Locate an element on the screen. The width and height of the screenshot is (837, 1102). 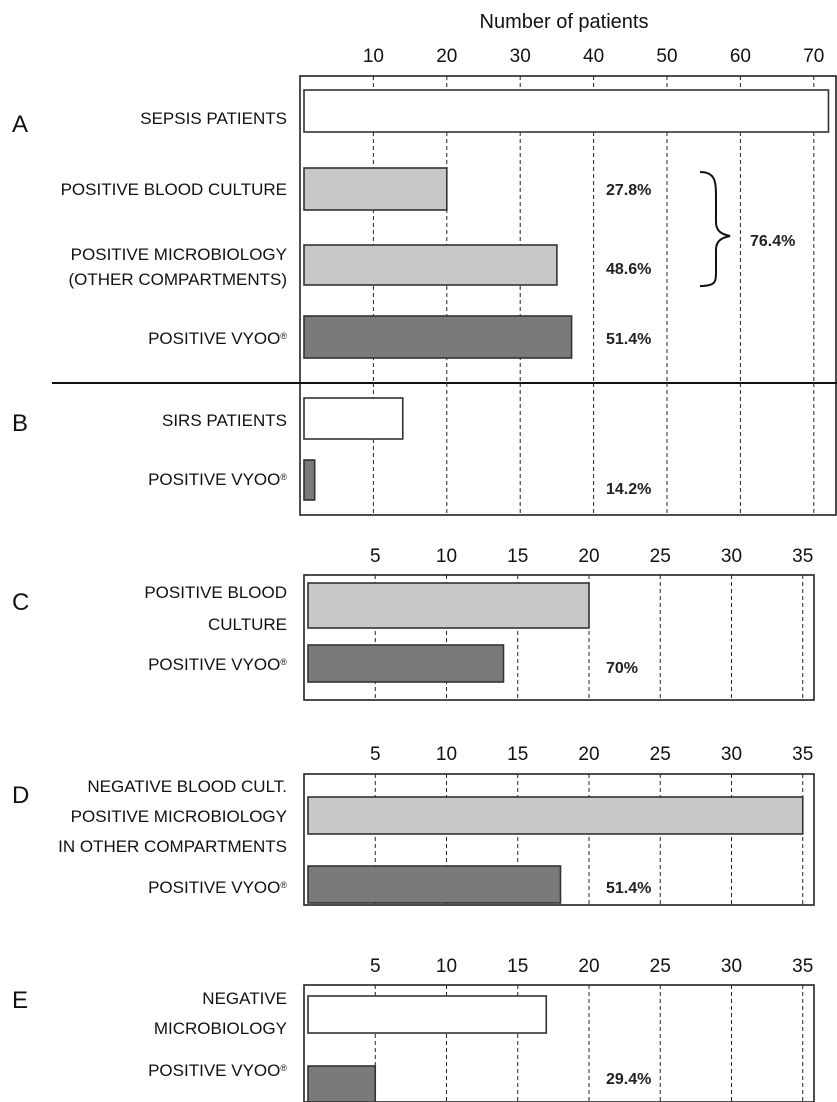
category-label: POSITIVE BLOOD CULTURE is located at coordinates (174, 189).